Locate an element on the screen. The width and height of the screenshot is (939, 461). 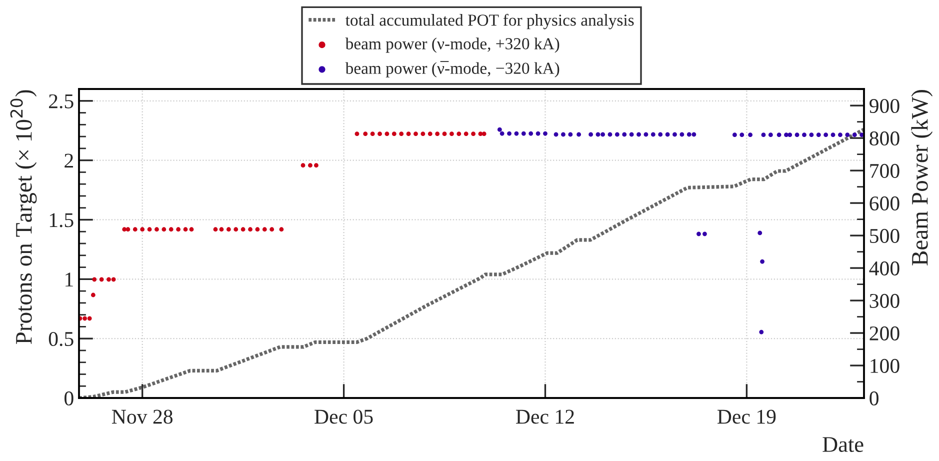
y2-tick-label: 600 is located at coordinates (885, 203).